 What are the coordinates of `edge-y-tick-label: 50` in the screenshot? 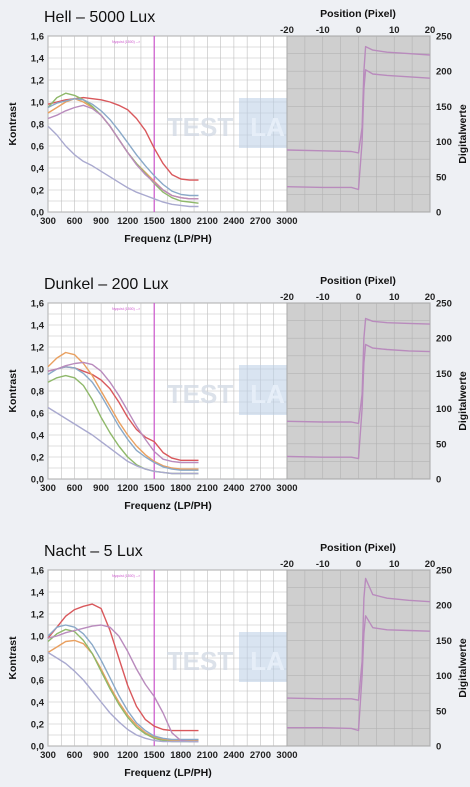 It's located at (441, 711).